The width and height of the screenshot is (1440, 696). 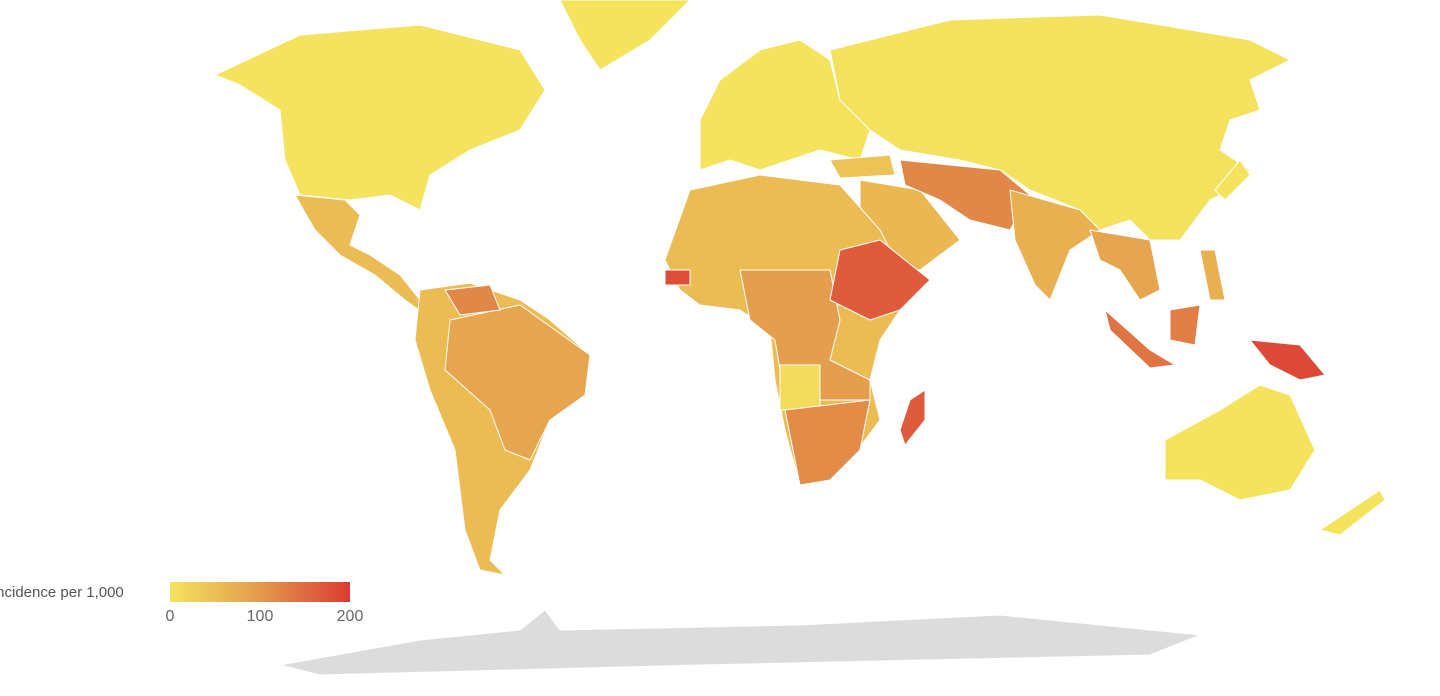 What do you see at coordinates (260, 616) in the screenshot?
I see `legend-tick-100: 100` at bounding box center [260, 616].